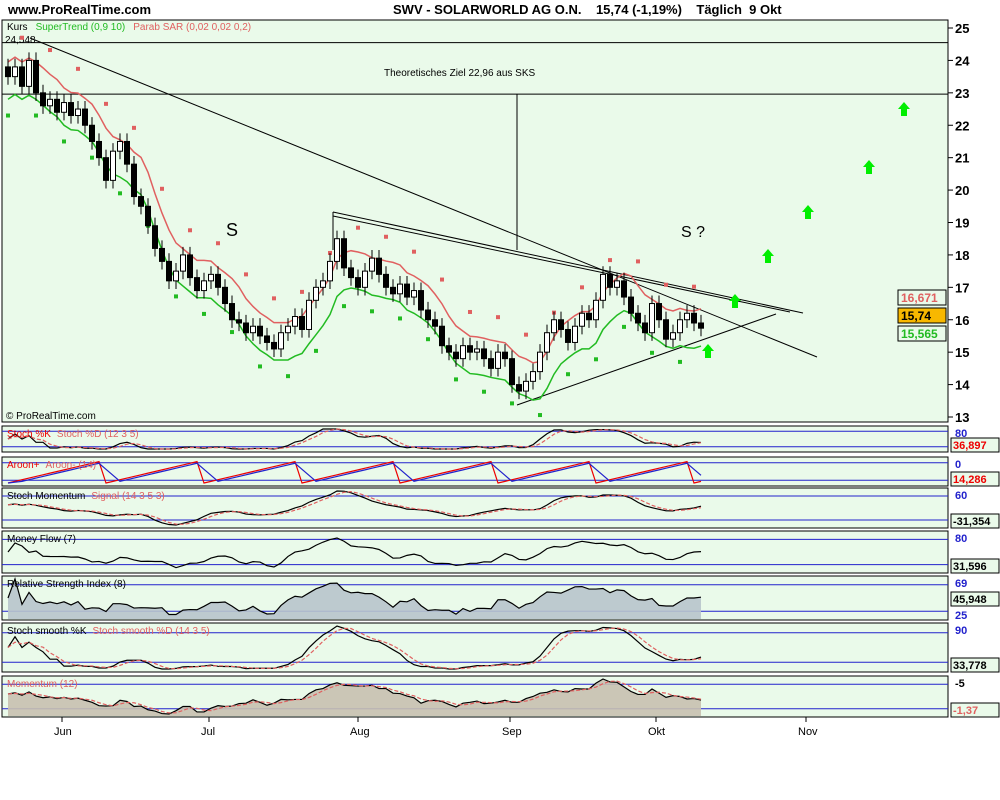  I want to click on panel-level-label: -5, so click(960, 684).